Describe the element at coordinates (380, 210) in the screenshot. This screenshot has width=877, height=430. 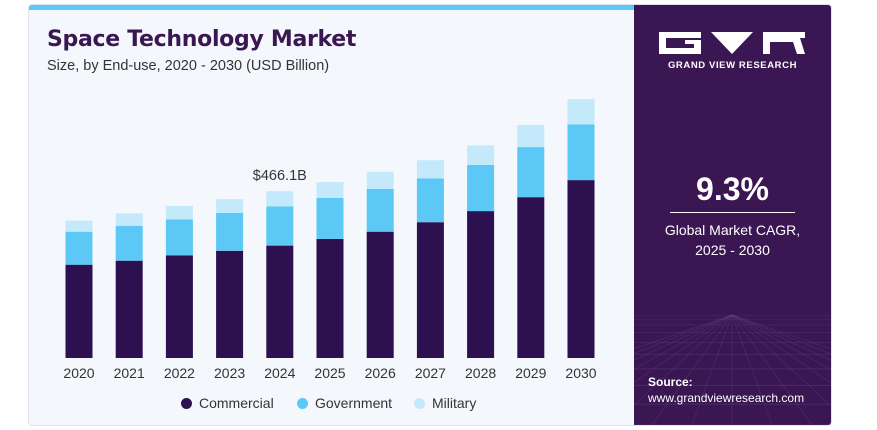
I see `bar-government-2026` at that location.